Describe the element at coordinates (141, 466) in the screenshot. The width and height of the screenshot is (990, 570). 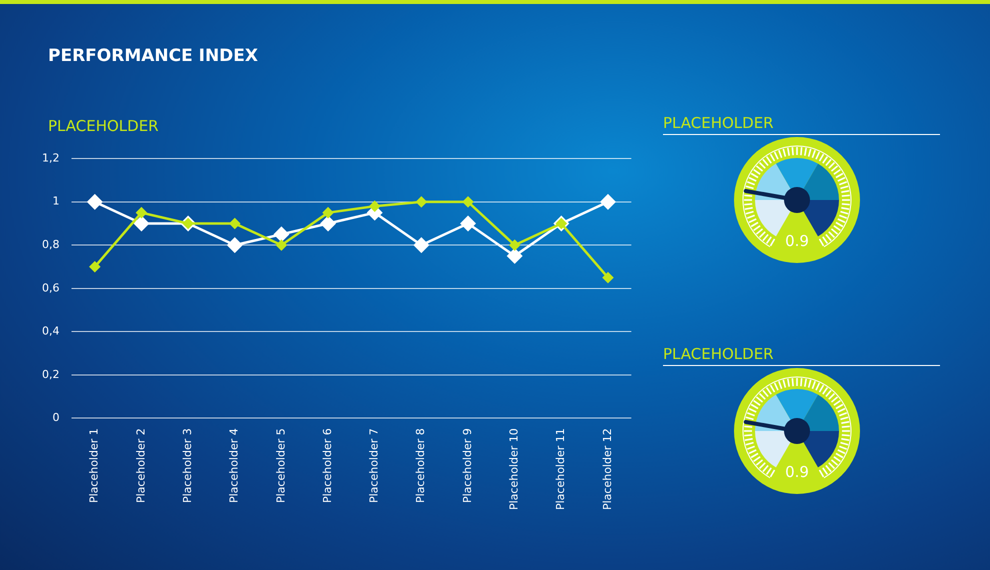
I see `x-tick-label: Placeholder 2` at that location.